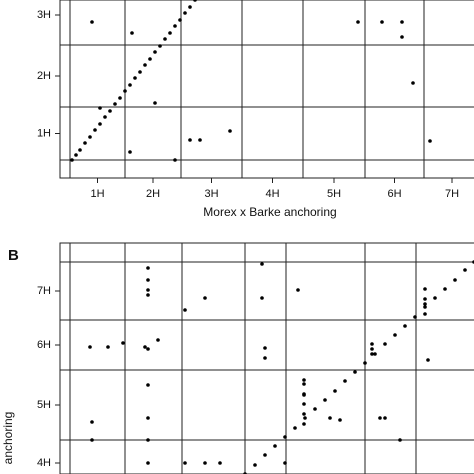 The height and width of the screenshot is (474, 474). I want to click on y-tick-label: 4H, so click(44, 463).